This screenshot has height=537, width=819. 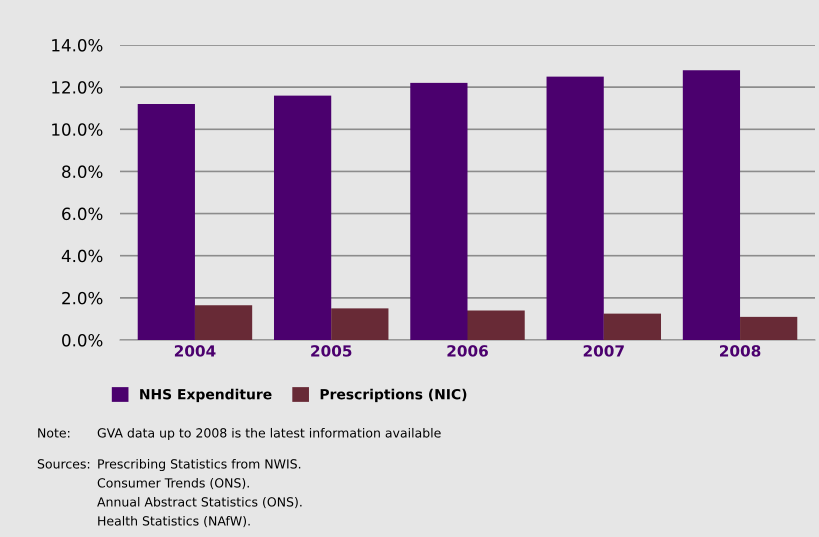 What do you see at coordinates (82, 256) in the screenshot?
I see `y-tick-label: 4.0%` at bounding box center [82, 256].